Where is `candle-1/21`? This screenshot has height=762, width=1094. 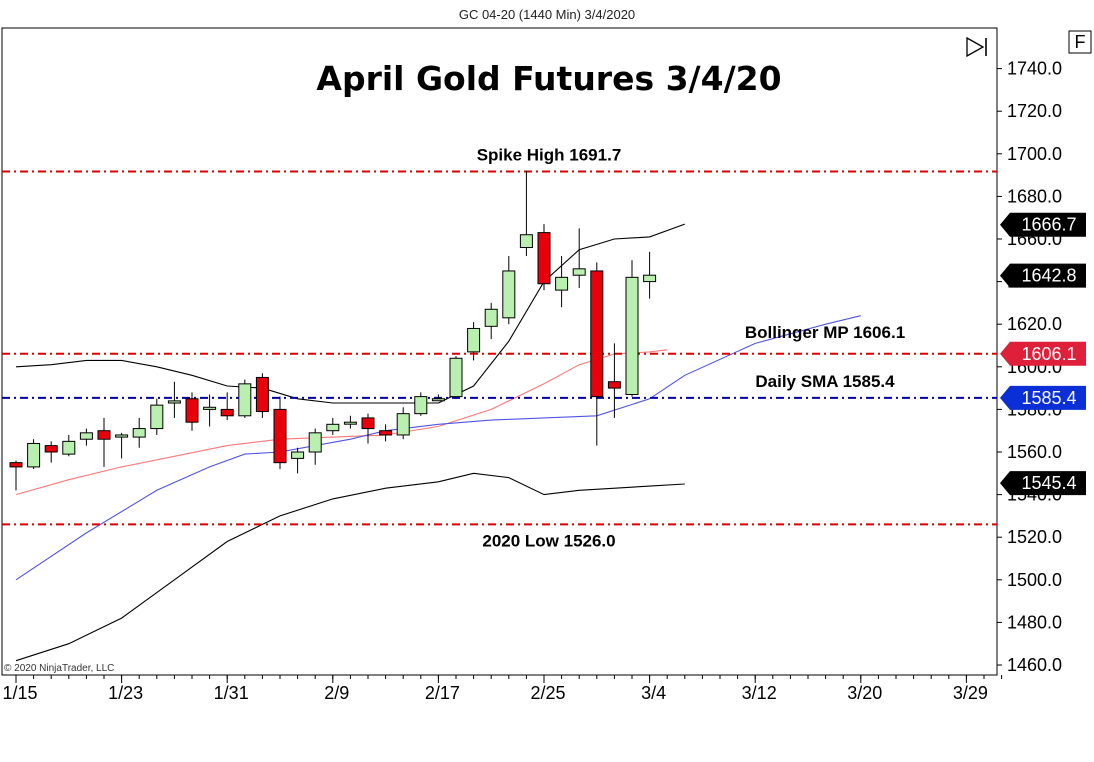
candle-1/21 is located at coordinates (86, 437).